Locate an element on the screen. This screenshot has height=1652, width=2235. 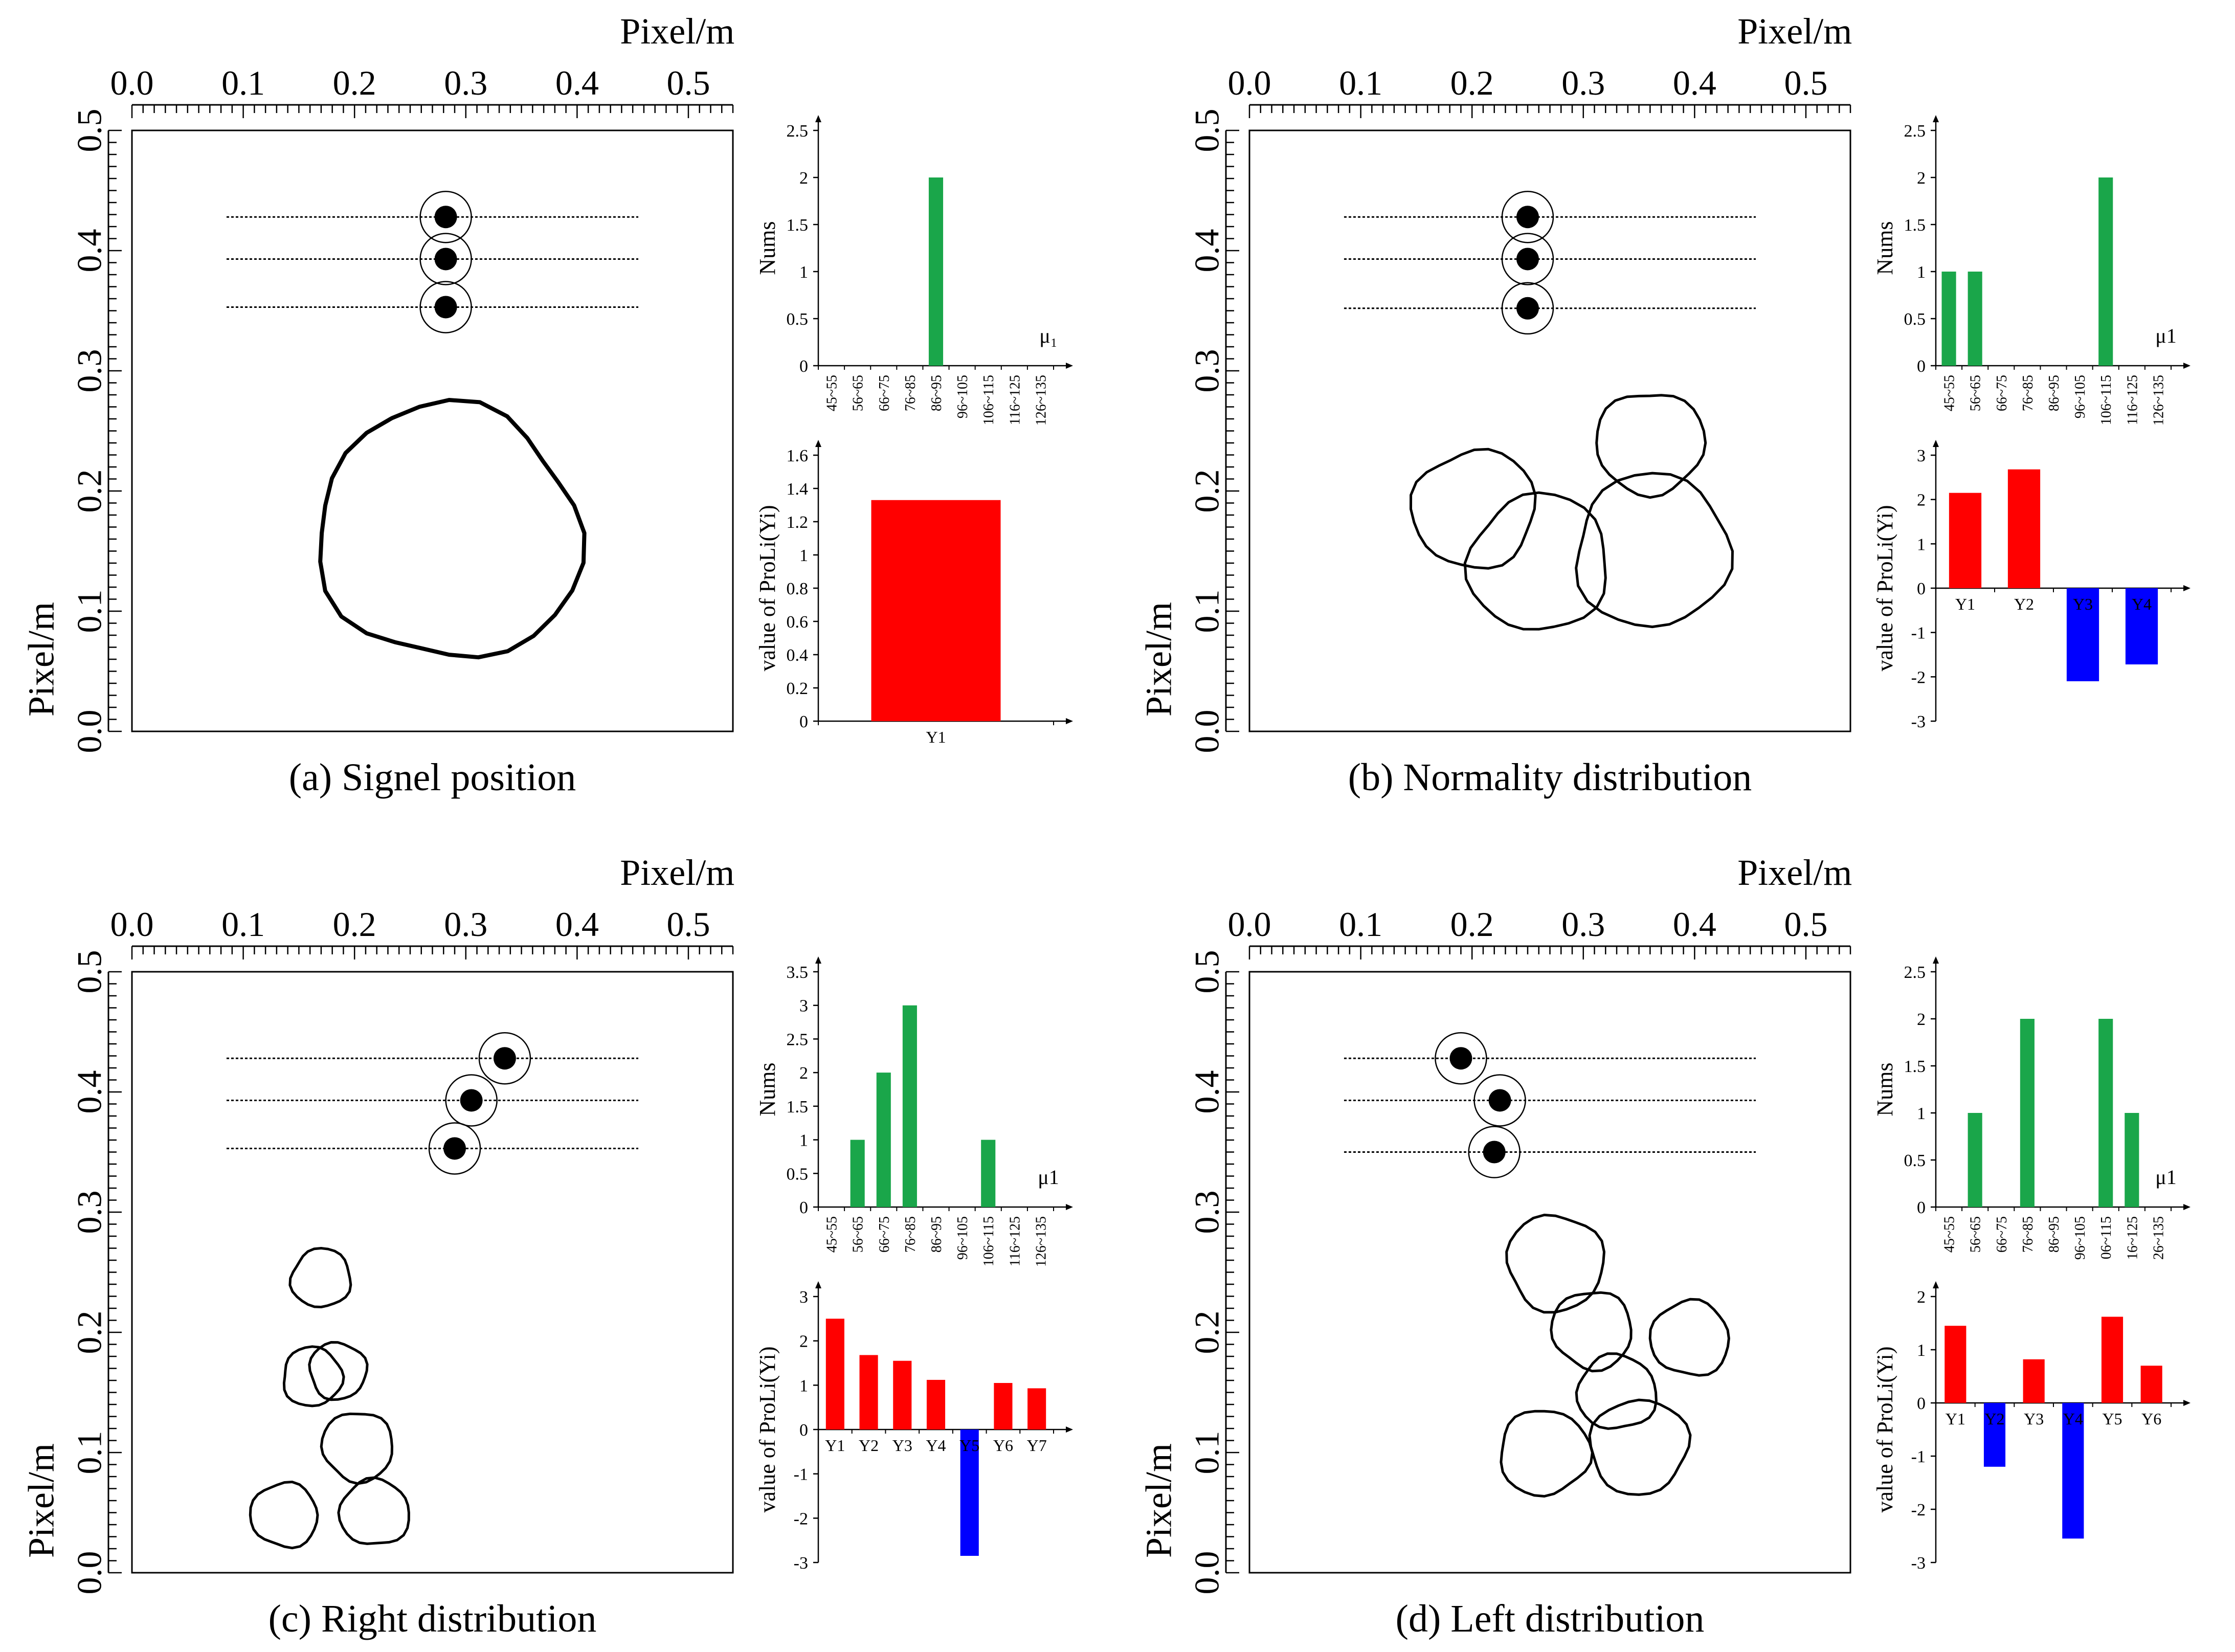
panel-d-prob-y-tick-label: -1 is located at coordinates (1918, 1456).